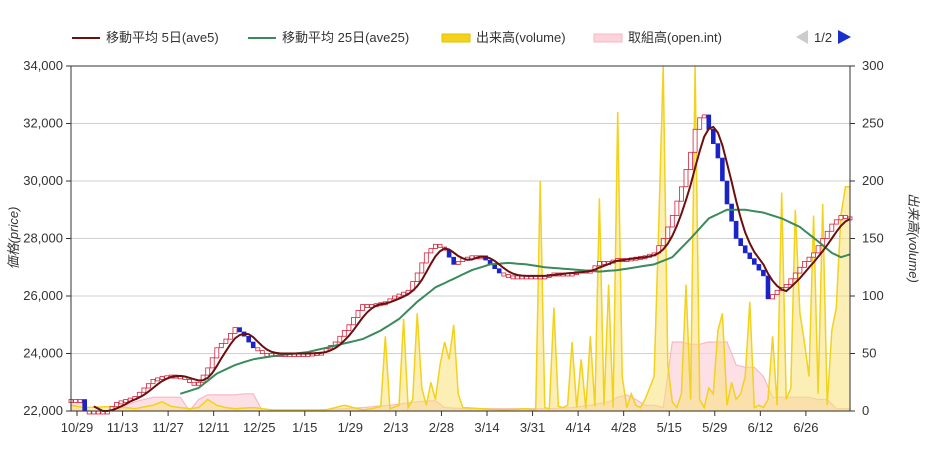  What do you see at coordinates (43, 65) in the screenshot?
I see `y-left-tick-label: 34,000` at bounding box center [43, 65].